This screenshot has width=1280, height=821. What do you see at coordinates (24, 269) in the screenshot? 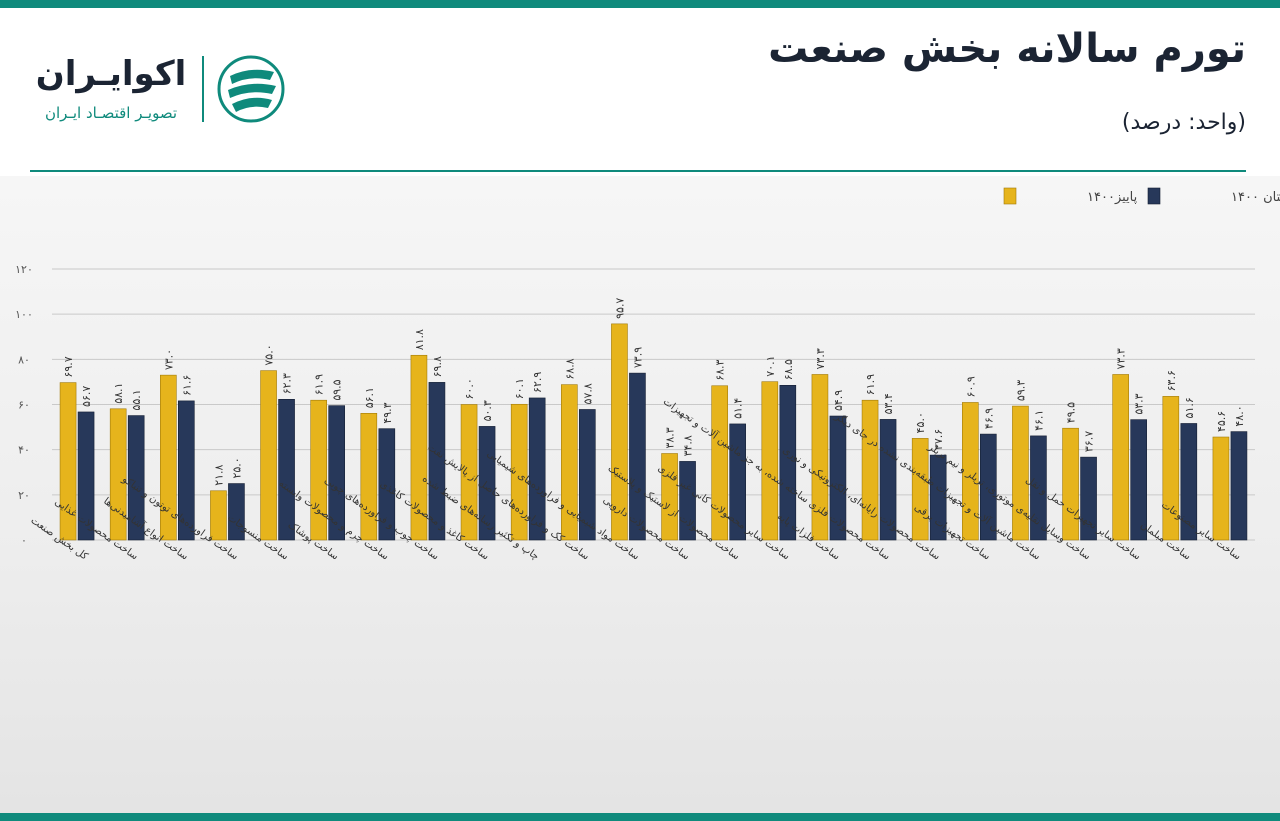
I see `y-tick-label: ۱۲۰` at bounding box center [24, 269].